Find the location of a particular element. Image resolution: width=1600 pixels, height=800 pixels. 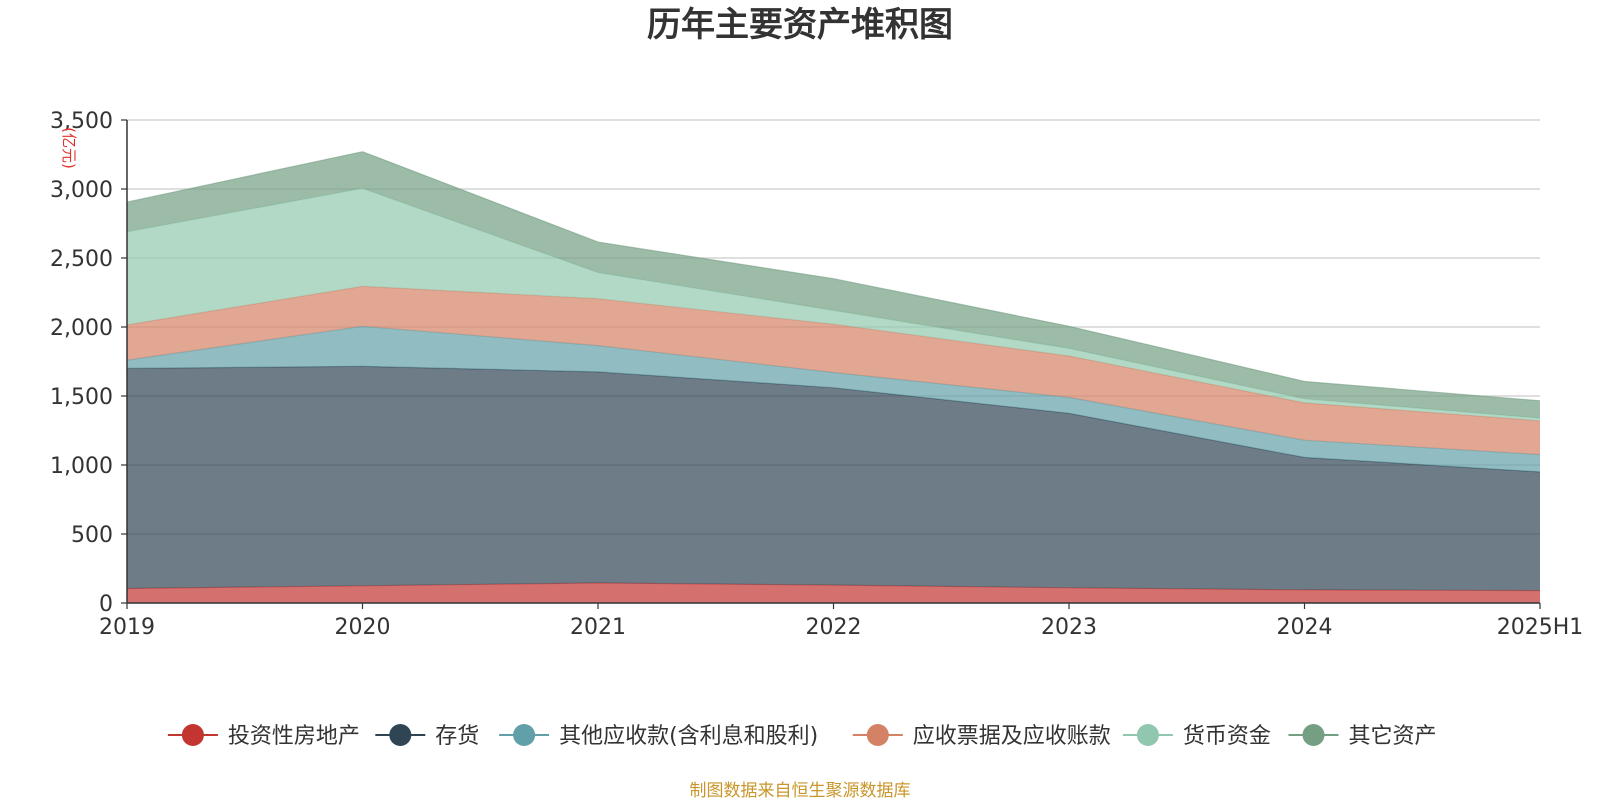

legend-item-0: 投资性房地产 is located at coordinates (263, 736).